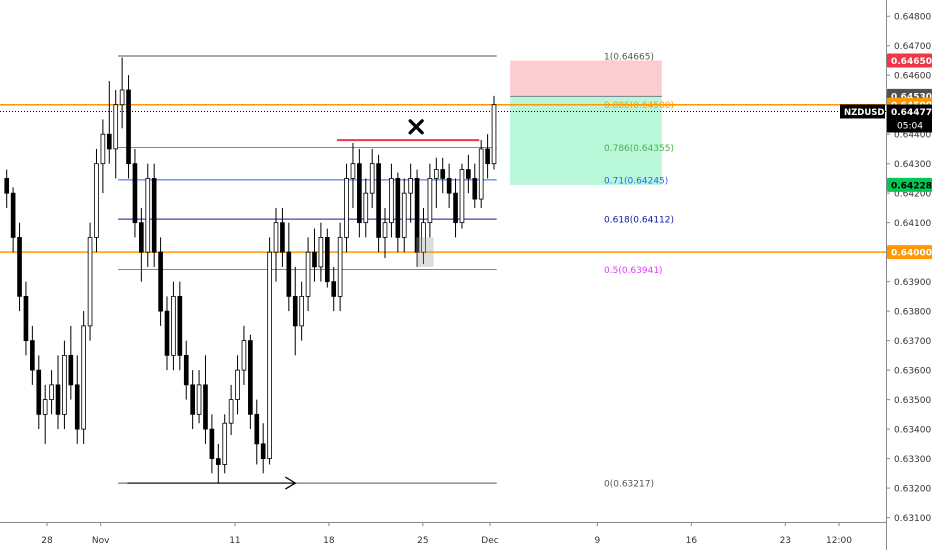 This screenshot has height=554, width=932. What do you see at coordinates (909, 184) in the screenshot?
I see `price-badge: 0.64228` at bounding box center [909, 184].